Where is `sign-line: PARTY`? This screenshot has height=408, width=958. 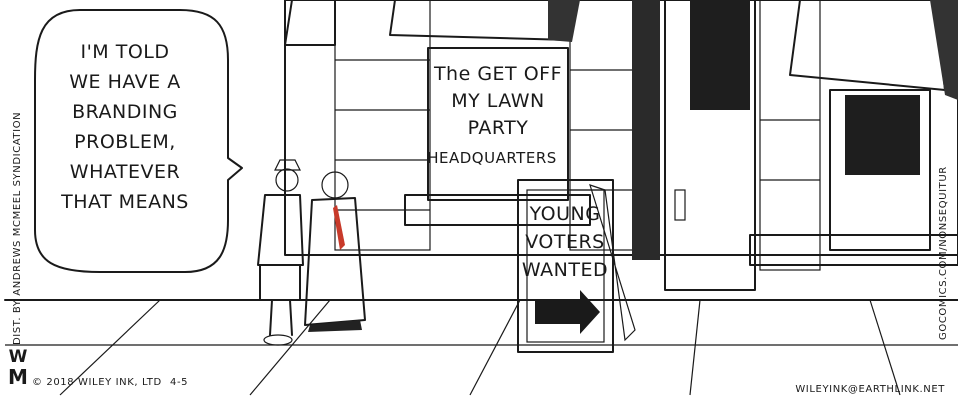
sign-line: PARTY is located at coordinates (498, 128).